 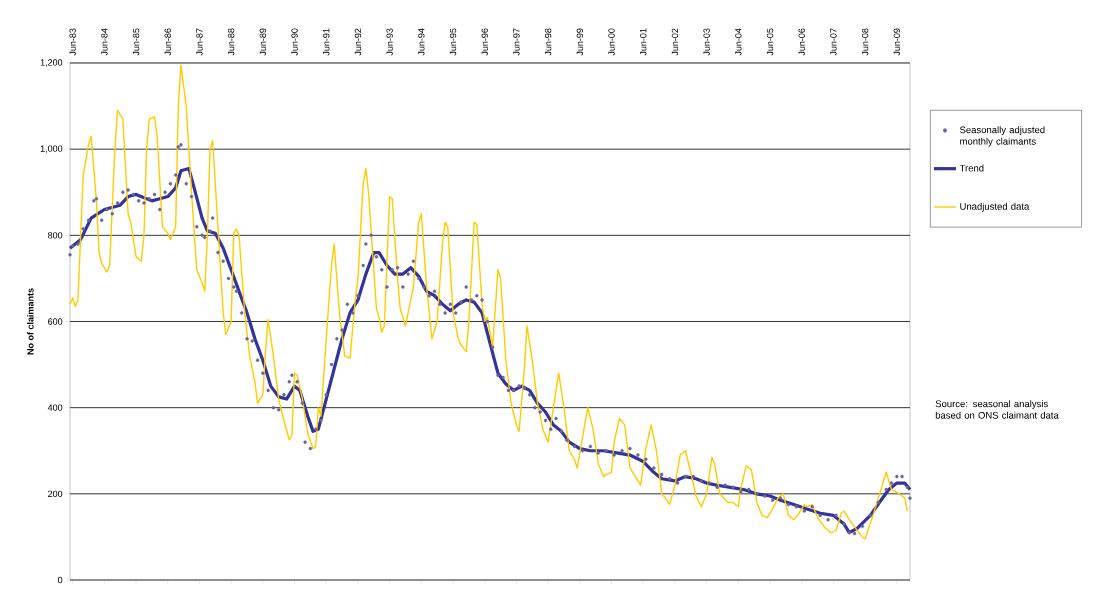 What do you see at coordinates (51, 63) in the screenshot?
I see `y-tick-label: 1,200` at bounding box center [51, 63].